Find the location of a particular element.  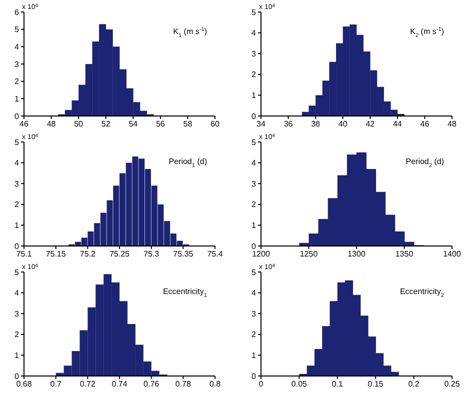

x-tick-label: 0.15 is located at coordinates (376, 384).